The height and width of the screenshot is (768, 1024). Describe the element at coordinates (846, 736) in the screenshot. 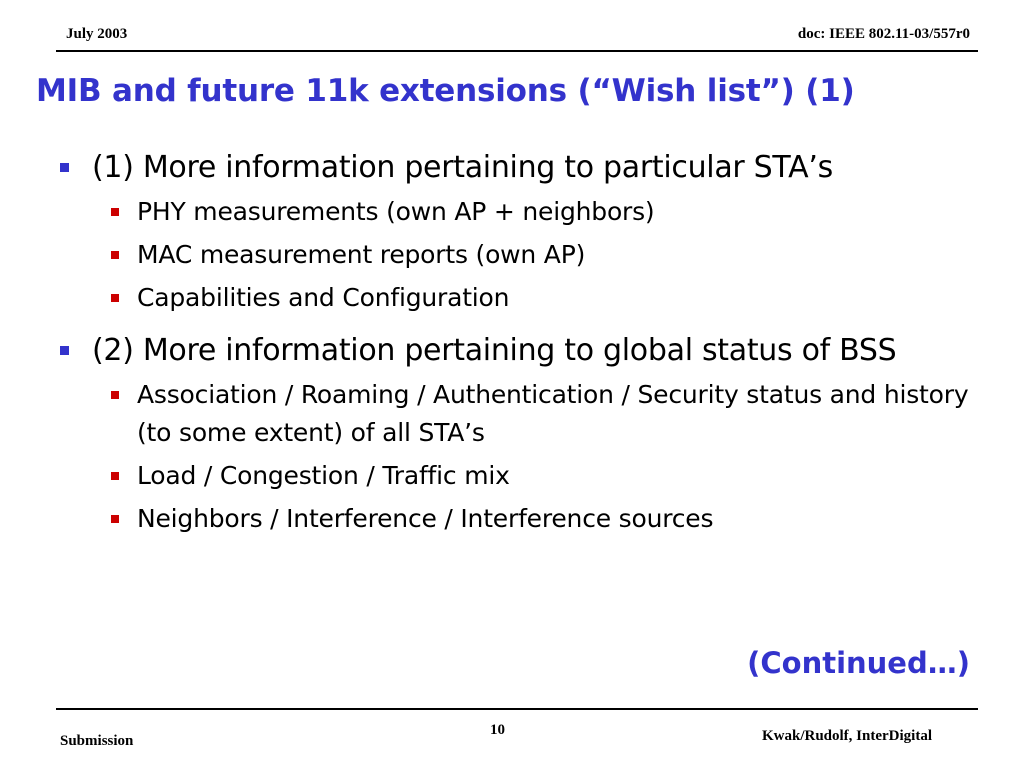

I see `footer-authors: Kwak/Rudolf, InterDigital` at that location.